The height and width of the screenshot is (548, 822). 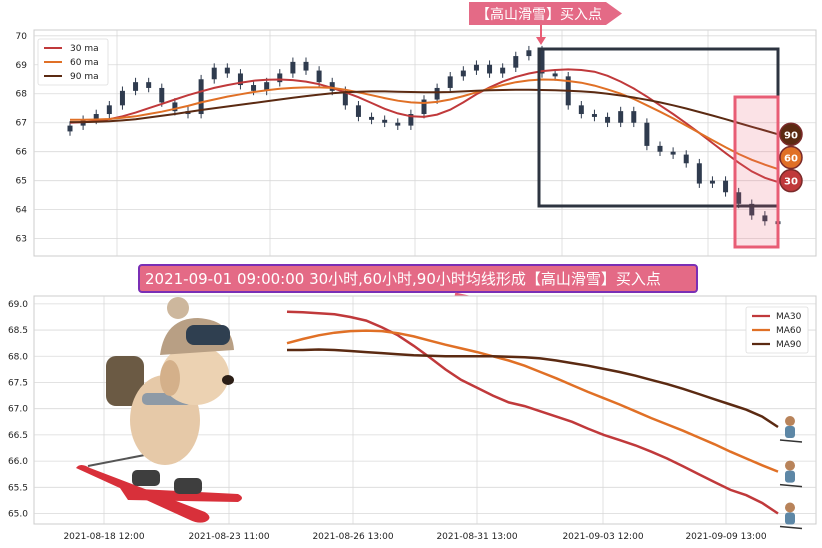 I want to click on ma-badge-label: 60, so click(x=791, y=158).